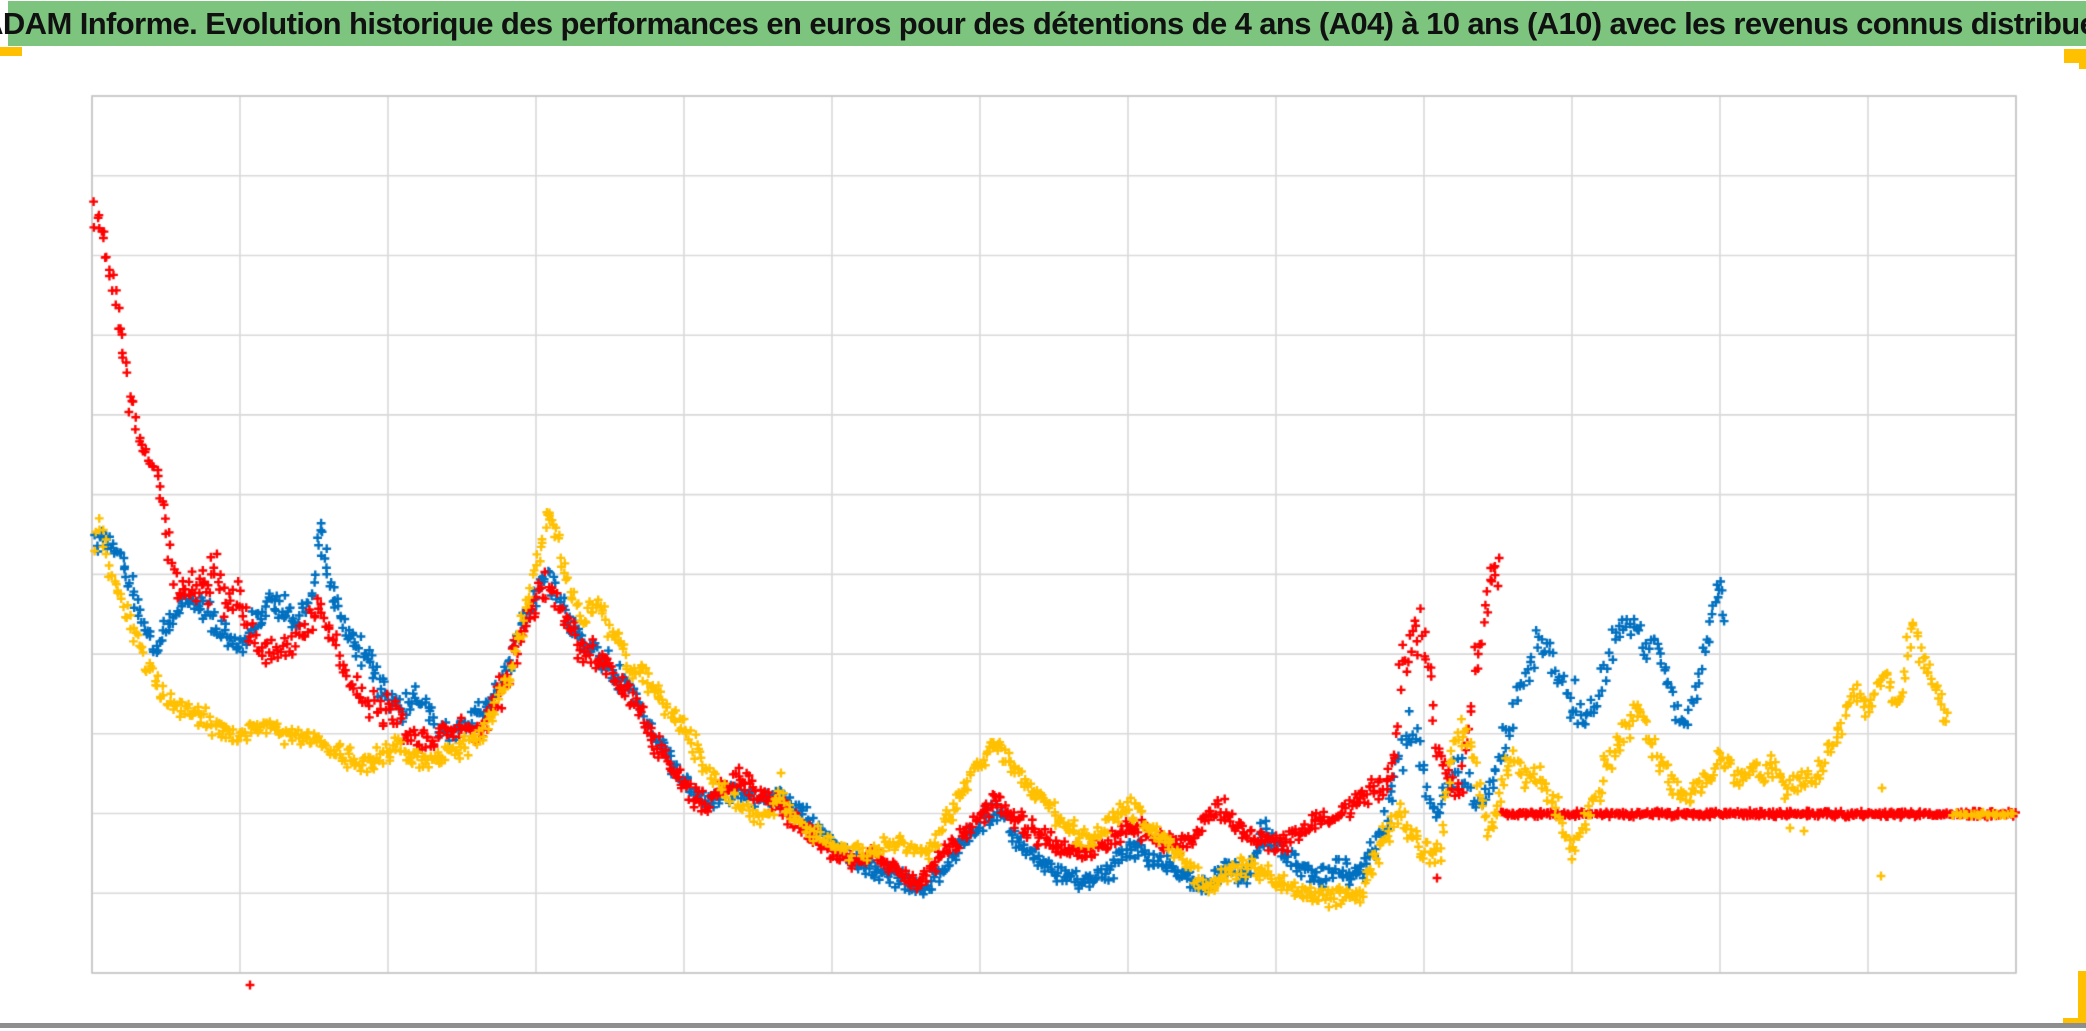 Image resolution: width=2086 pixels, height=1031 pixels. Describe the element at coordinates (2074, 1022) in the screenshot. I see `bottom-right-corner-mark-h` at that location.